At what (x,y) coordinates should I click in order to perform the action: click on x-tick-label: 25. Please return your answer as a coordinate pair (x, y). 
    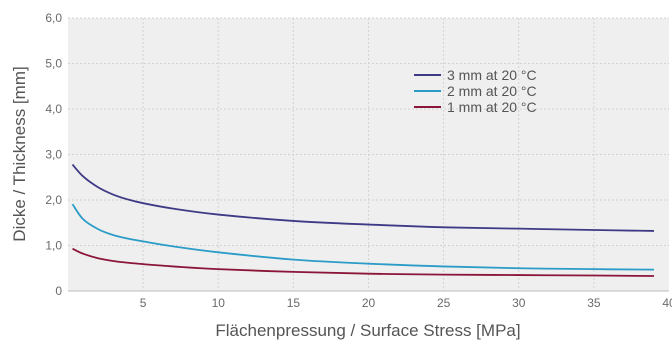
    Looking at the image, I should click on (444, 303).